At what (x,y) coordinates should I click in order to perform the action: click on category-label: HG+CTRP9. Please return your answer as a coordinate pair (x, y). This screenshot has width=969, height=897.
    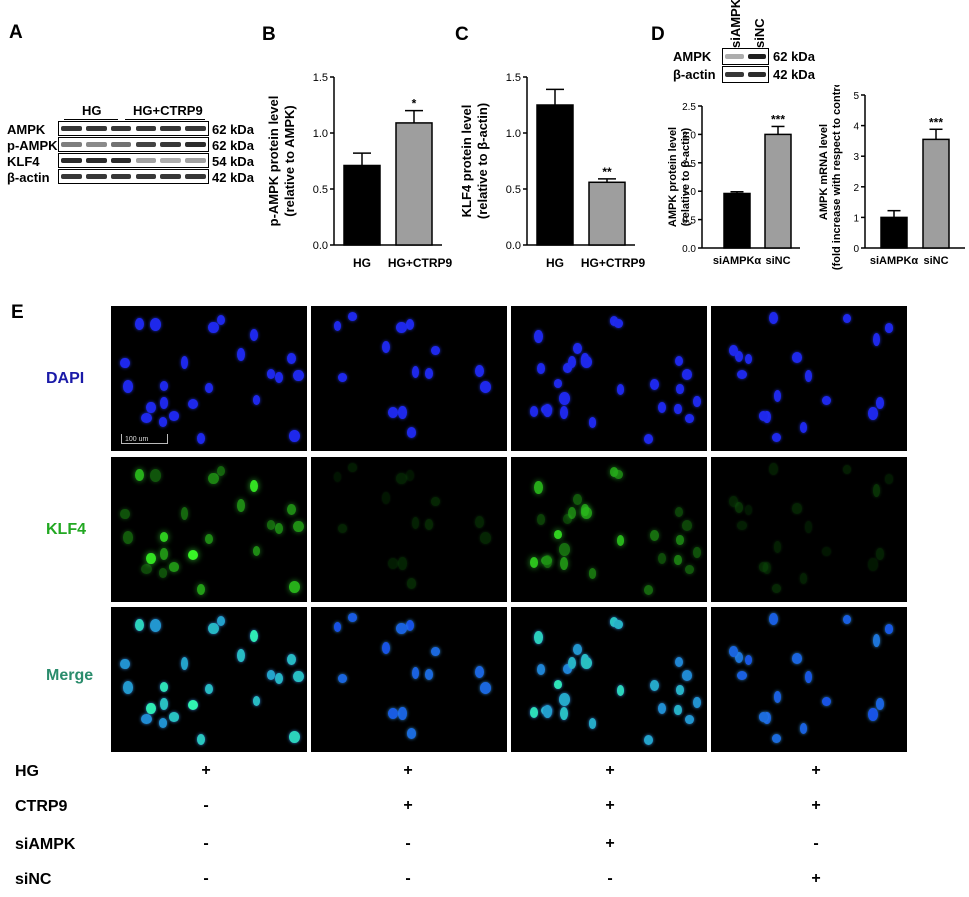
    Looking at the image, I should click on (420, 263).